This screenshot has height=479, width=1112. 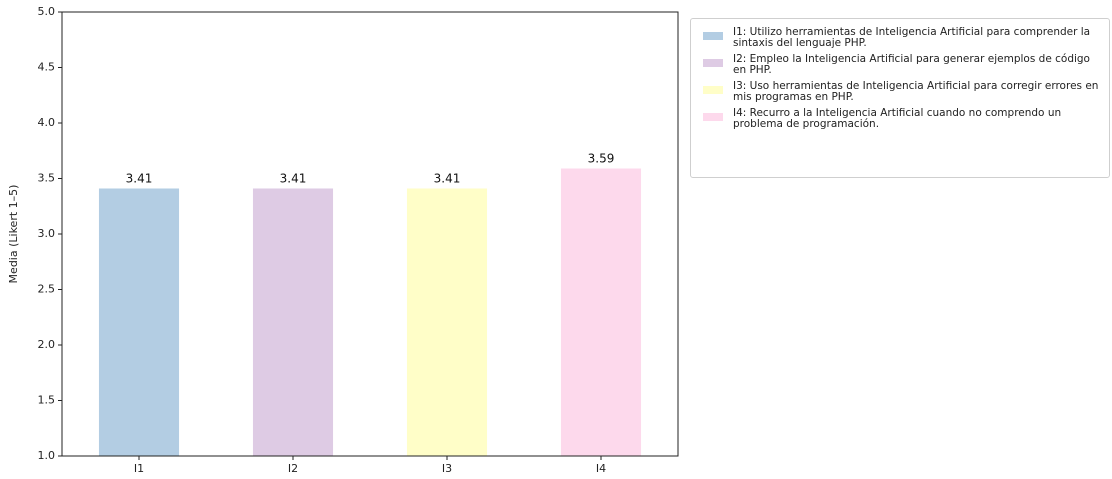 What do you see at coordinates (47, 233) in the screenshot?
I see `y-tick-label: 3.0` at bounding box center [47, 233].